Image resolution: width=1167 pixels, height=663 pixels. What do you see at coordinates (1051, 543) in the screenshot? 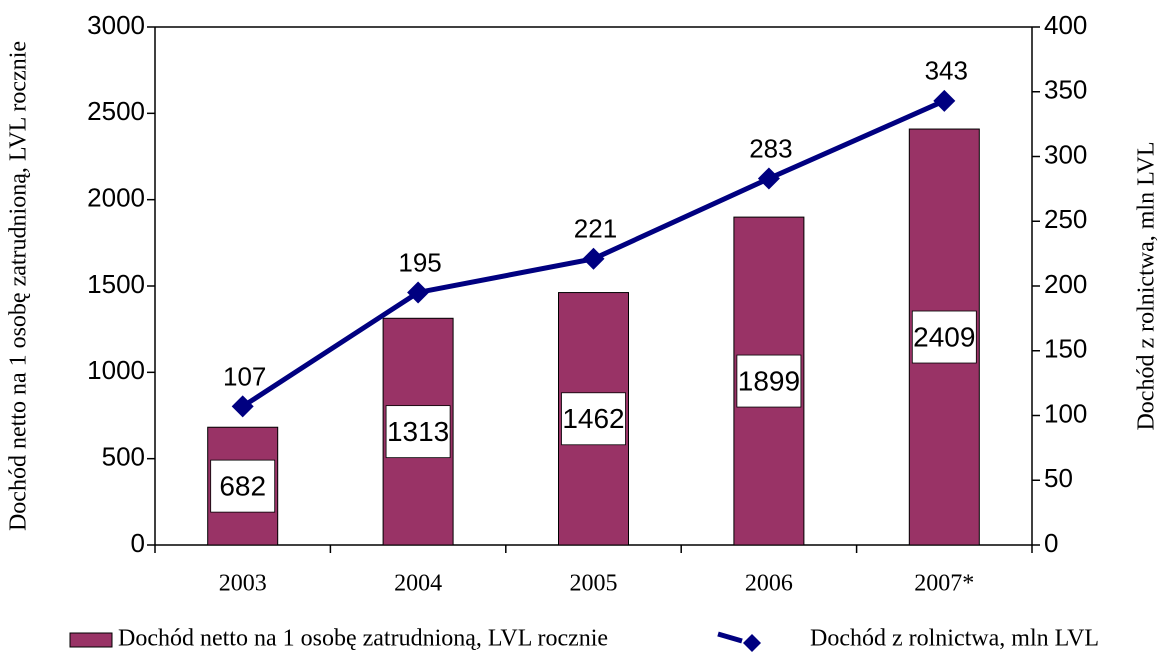
I see `y2-tick-label: 0` at bounding box center [1051, 543].